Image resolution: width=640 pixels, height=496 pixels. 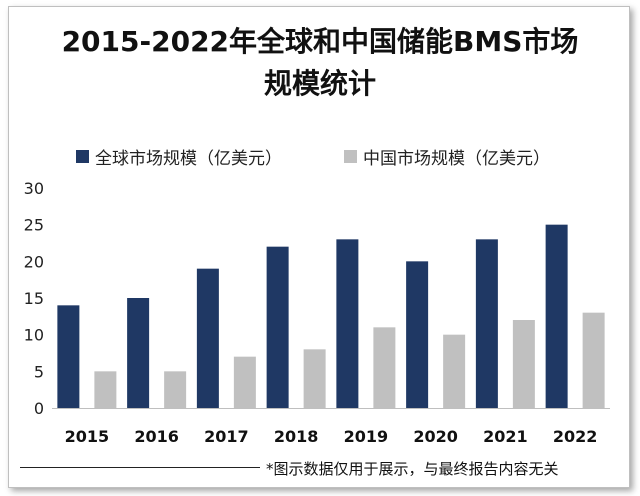 I want to click on y-tick-label: 30, so click(x=34, y=188).